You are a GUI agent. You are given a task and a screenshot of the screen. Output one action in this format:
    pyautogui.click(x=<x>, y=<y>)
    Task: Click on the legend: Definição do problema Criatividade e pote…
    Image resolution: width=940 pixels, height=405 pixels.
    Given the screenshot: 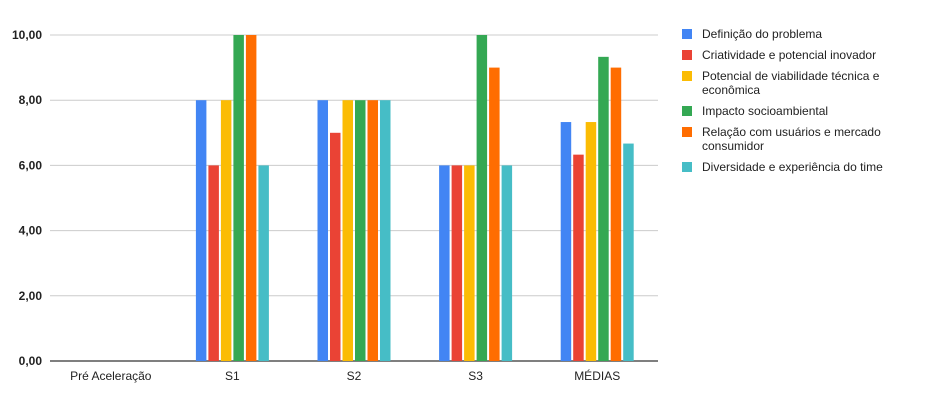 What is the action you would take?
    pyautogui.click(x=807, y=104)
    